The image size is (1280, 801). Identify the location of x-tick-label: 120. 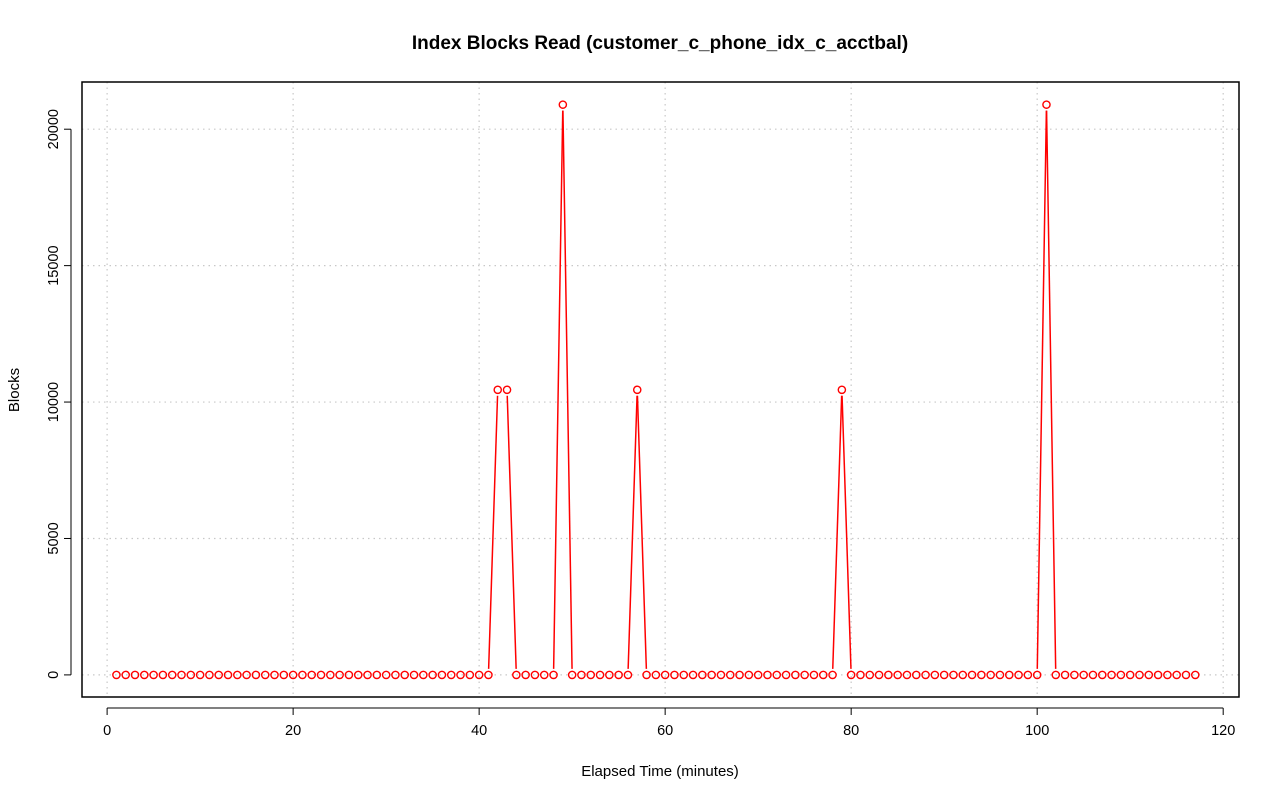
(1223, 731).